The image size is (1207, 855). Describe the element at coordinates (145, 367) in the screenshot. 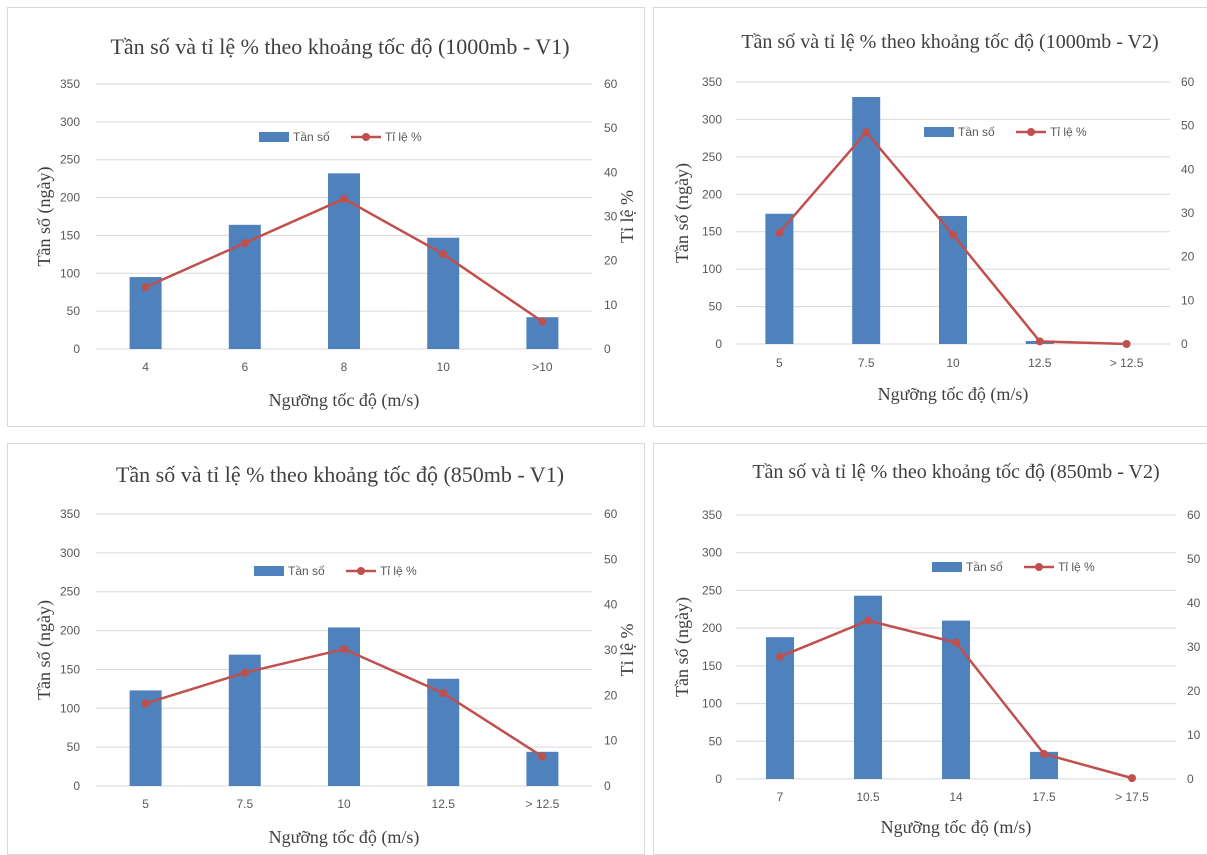

I see `x-tick-label: 4` at that location.